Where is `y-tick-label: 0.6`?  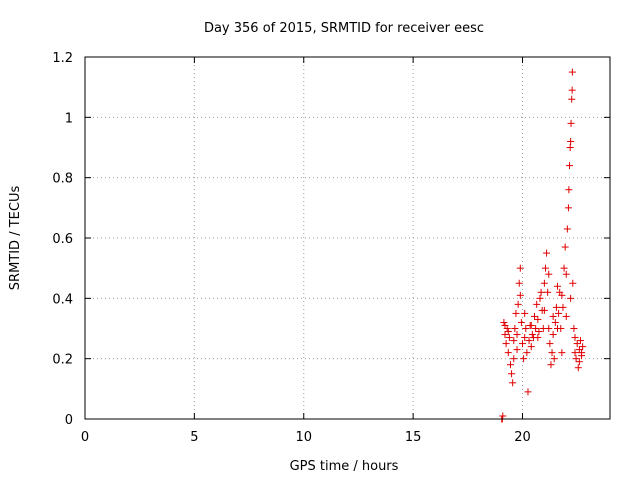 y-tick-label: 0.6 is located at coordinates (62, 239).